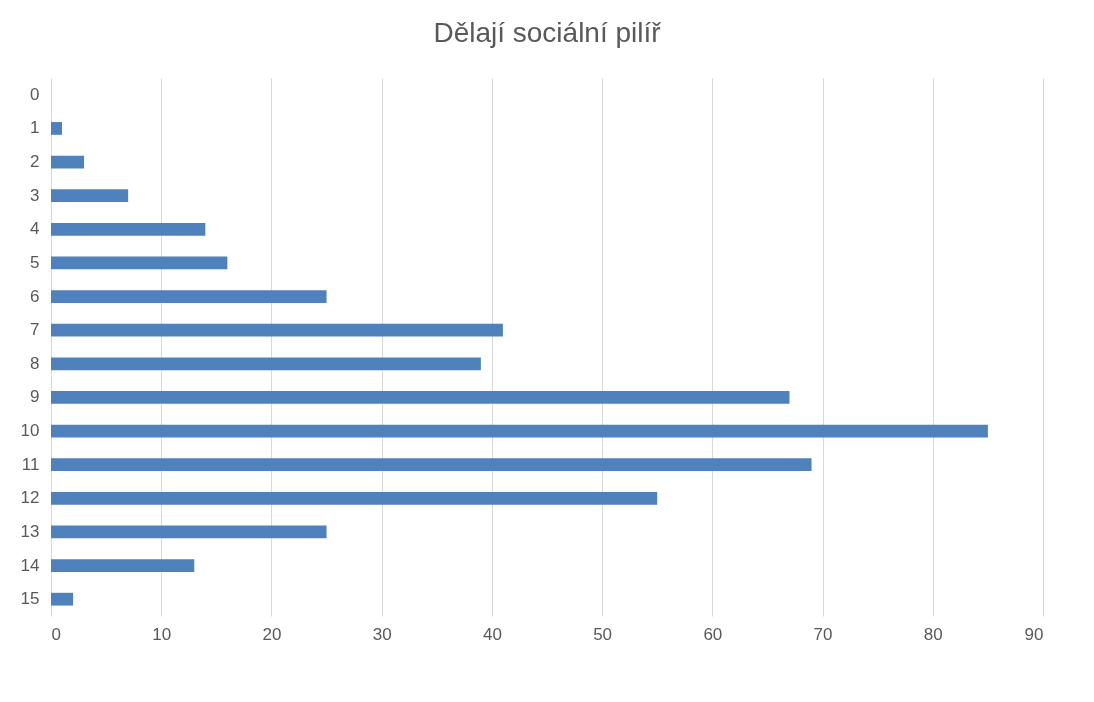 This screenshot has width=1094, height=702. Describe the element at coordinates (35, 94) in the screenshot. I see `y-tick-label: 0` at that location.